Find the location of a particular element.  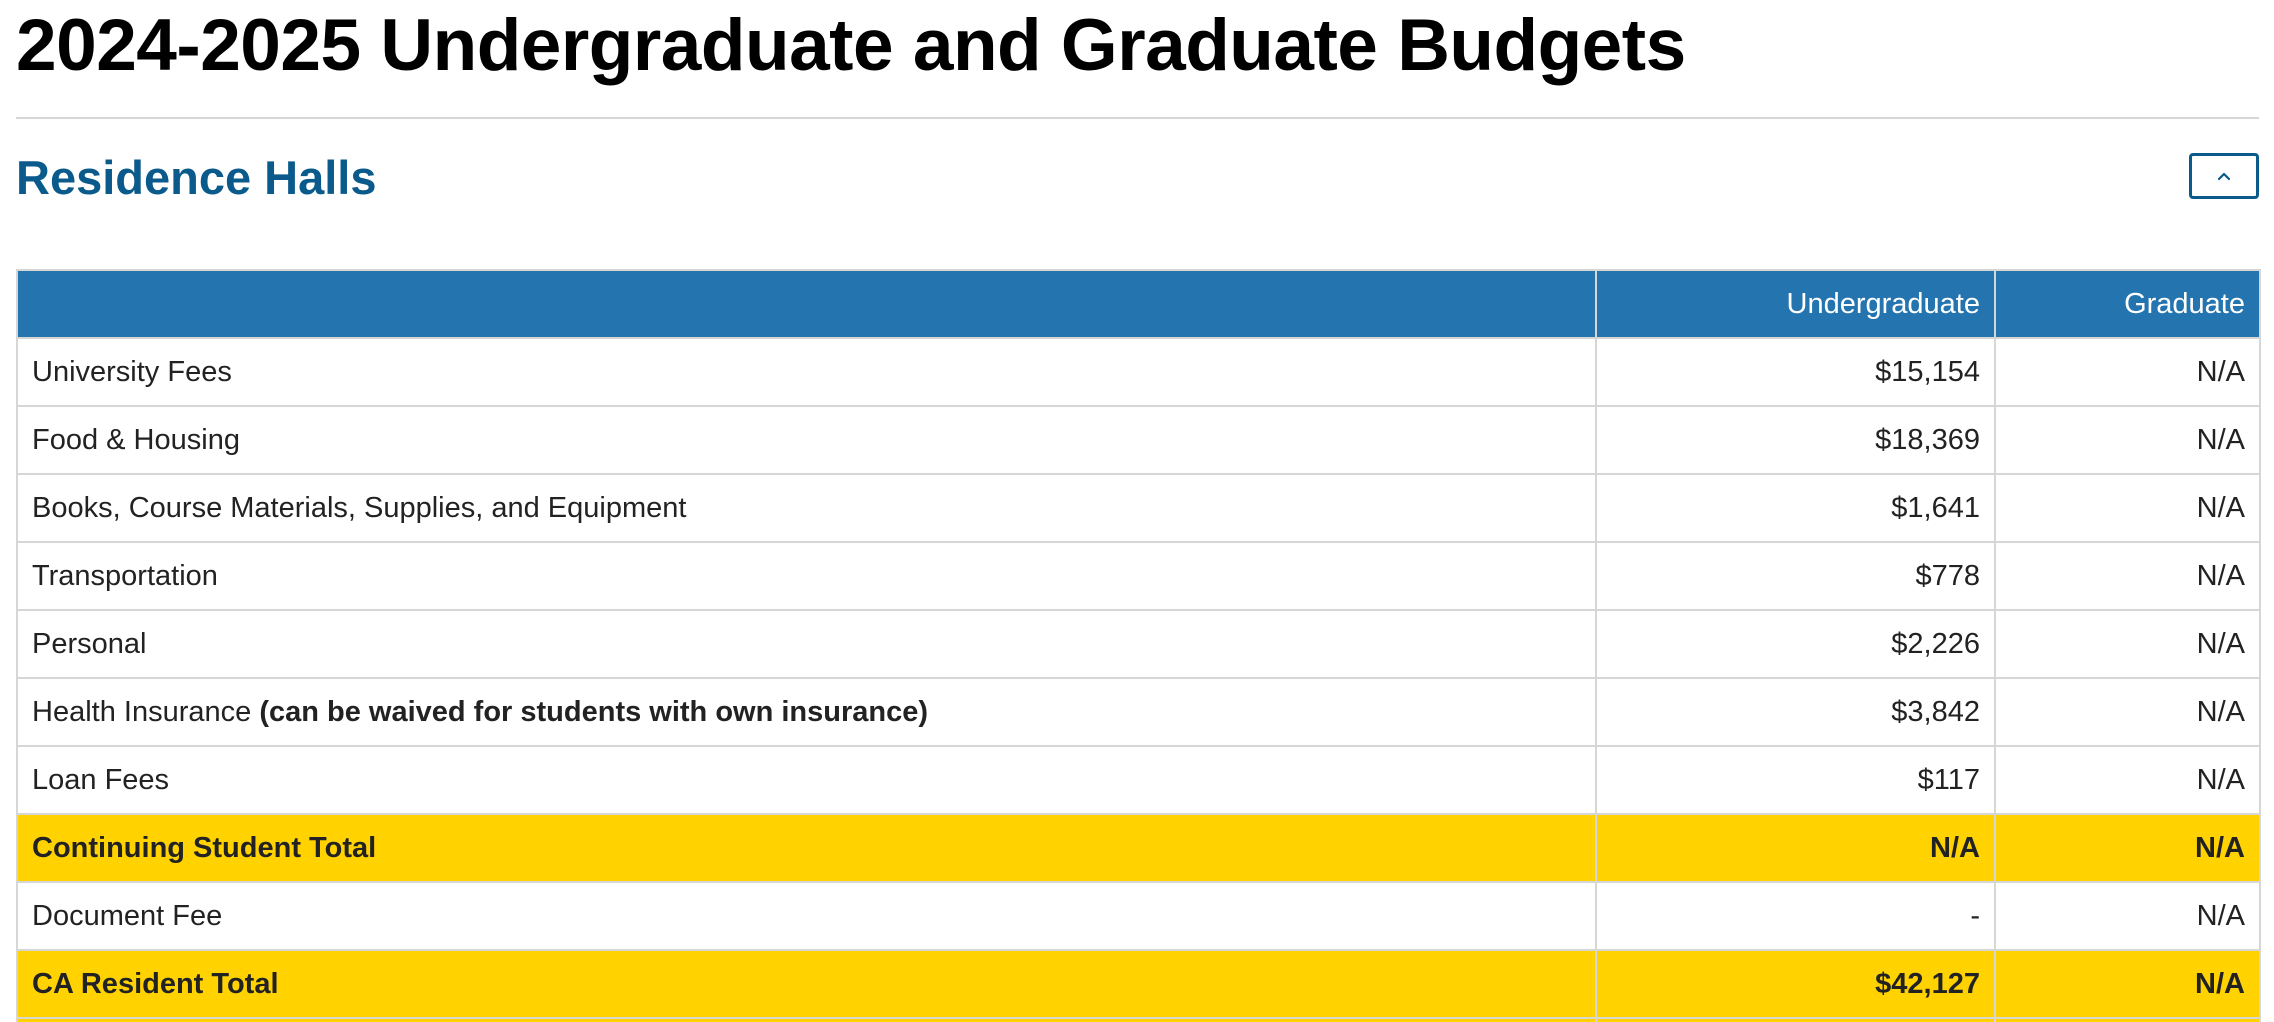

collapse-section-button is located at coordinates (2224, 176).